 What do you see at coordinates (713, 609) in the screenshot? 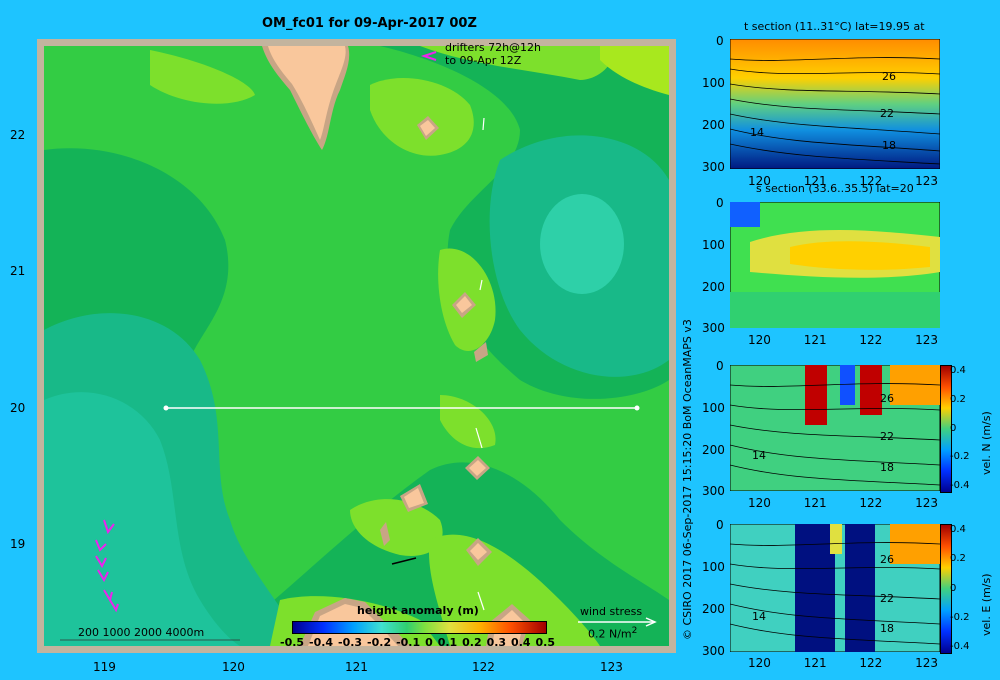
I see `ve-depth-200: 200` at bounding box center [713, 609].